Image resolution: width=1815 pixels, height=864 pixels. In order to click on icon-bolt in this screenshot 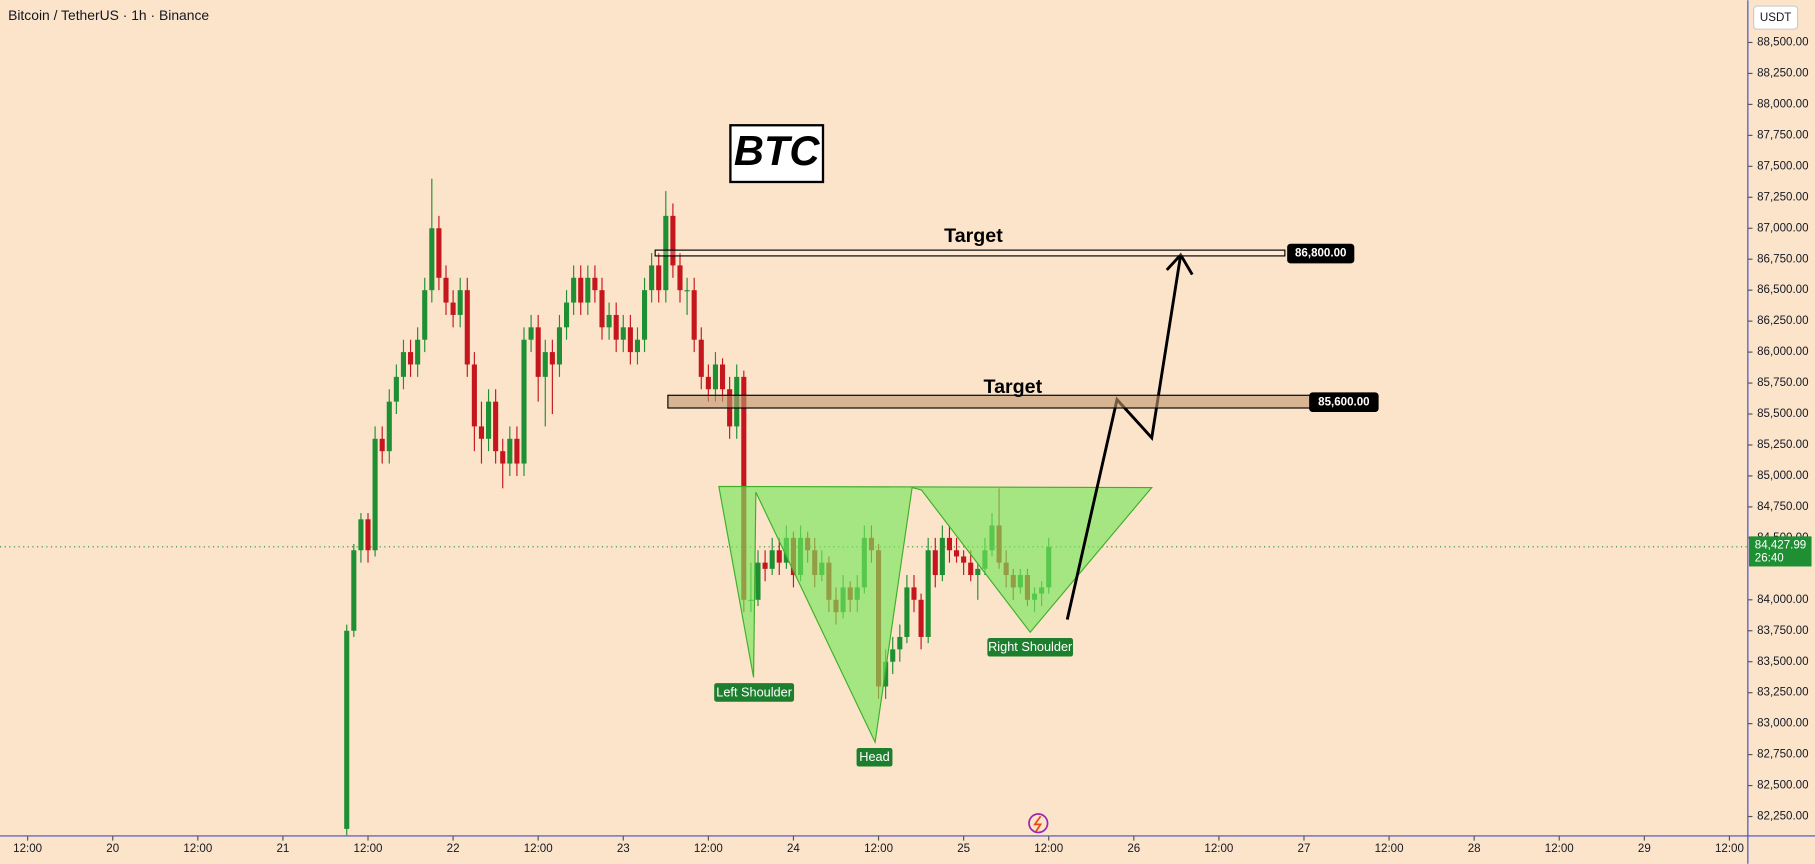, I will do `click(1038, 823)`.